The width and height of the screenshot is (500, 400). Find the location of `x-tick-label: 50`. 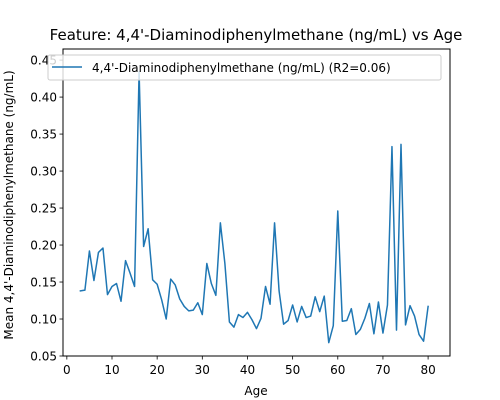

x-tick-label: 50 is located at coordinates (292, 370).